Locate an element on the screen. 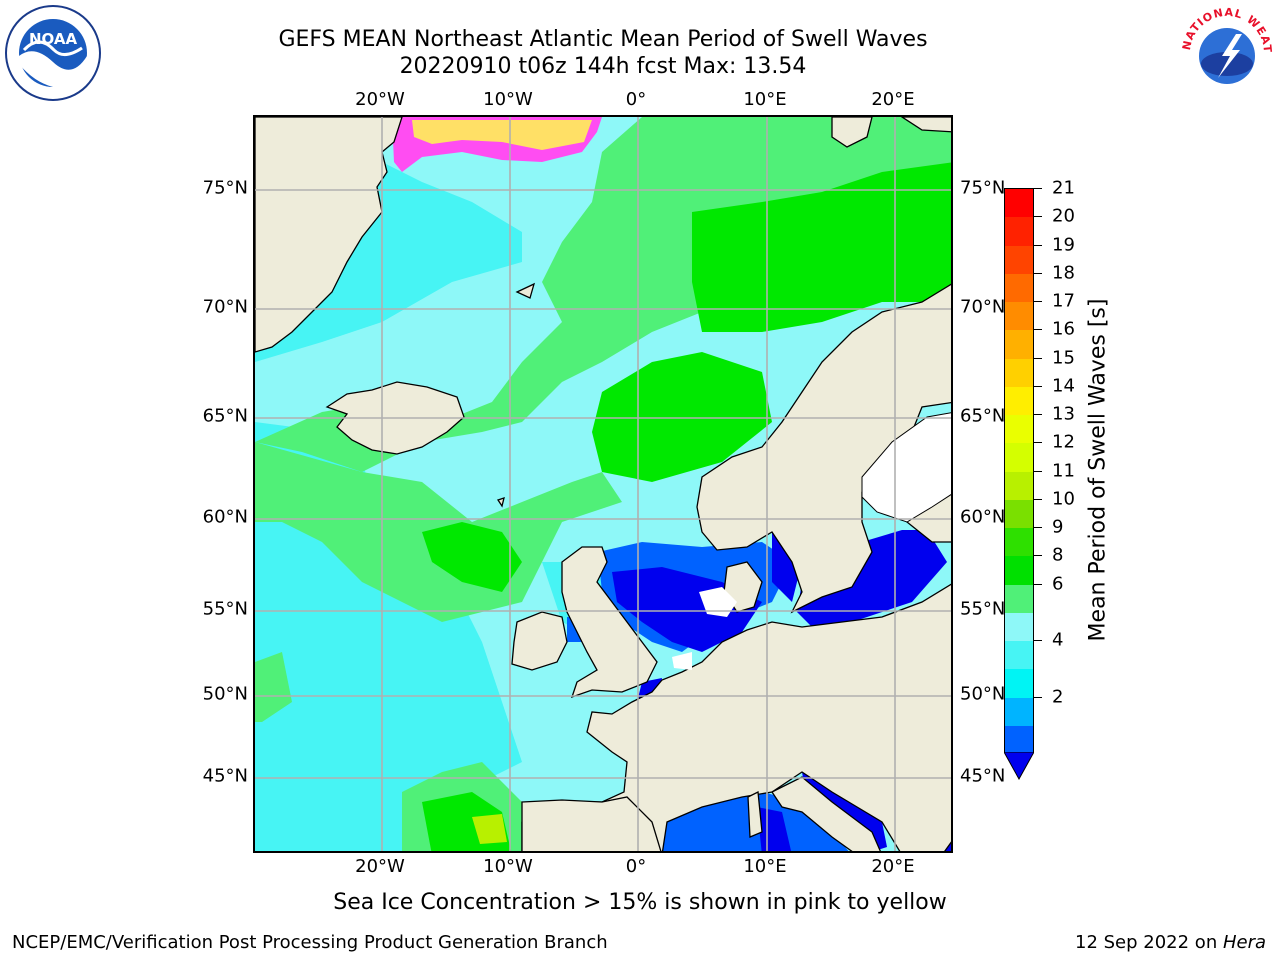  lat-label-right-75n: 75°N is located at coordinates (983, 188).